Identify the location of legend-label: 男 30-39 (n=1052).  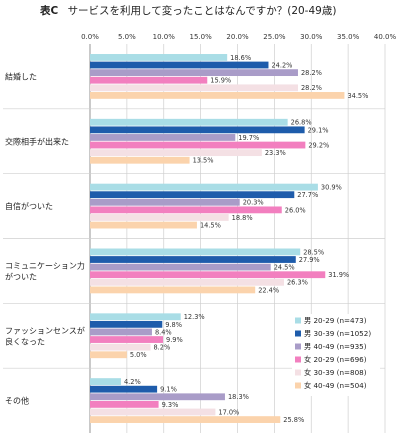
(337, 333).